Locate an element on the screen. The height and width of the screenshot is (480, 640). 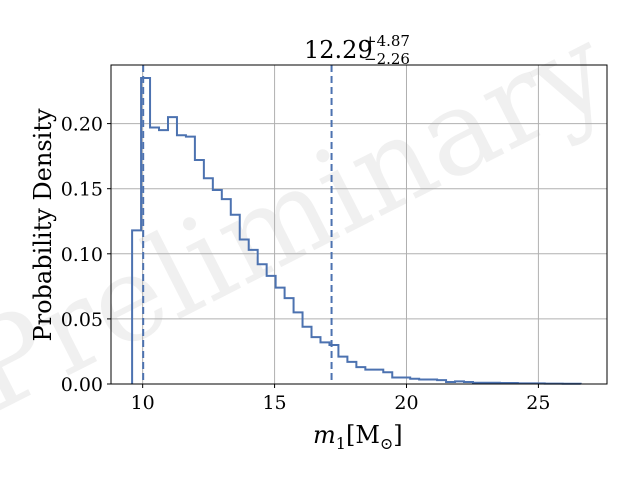
y-axis-label: Probability Density is located at coordinates (43, 225).